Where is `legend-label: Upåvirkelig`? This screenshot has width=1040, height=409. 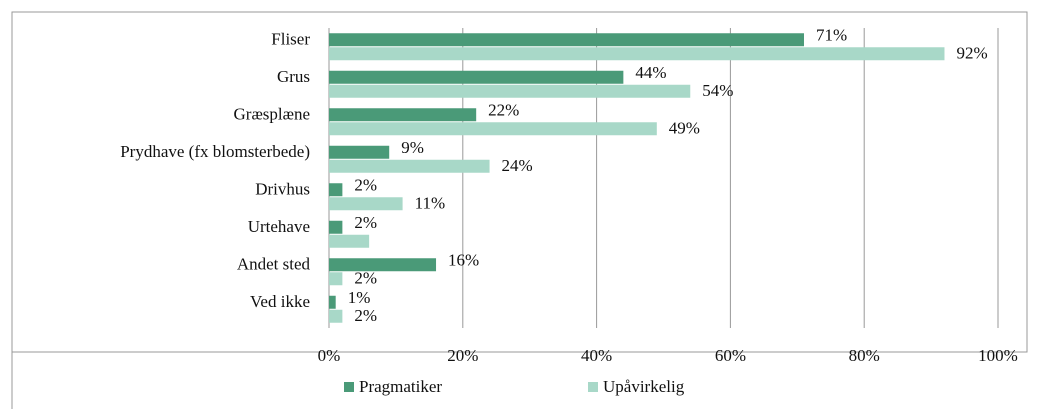
legend-label: Upåvirkelig is located at coordinates (644, 386).